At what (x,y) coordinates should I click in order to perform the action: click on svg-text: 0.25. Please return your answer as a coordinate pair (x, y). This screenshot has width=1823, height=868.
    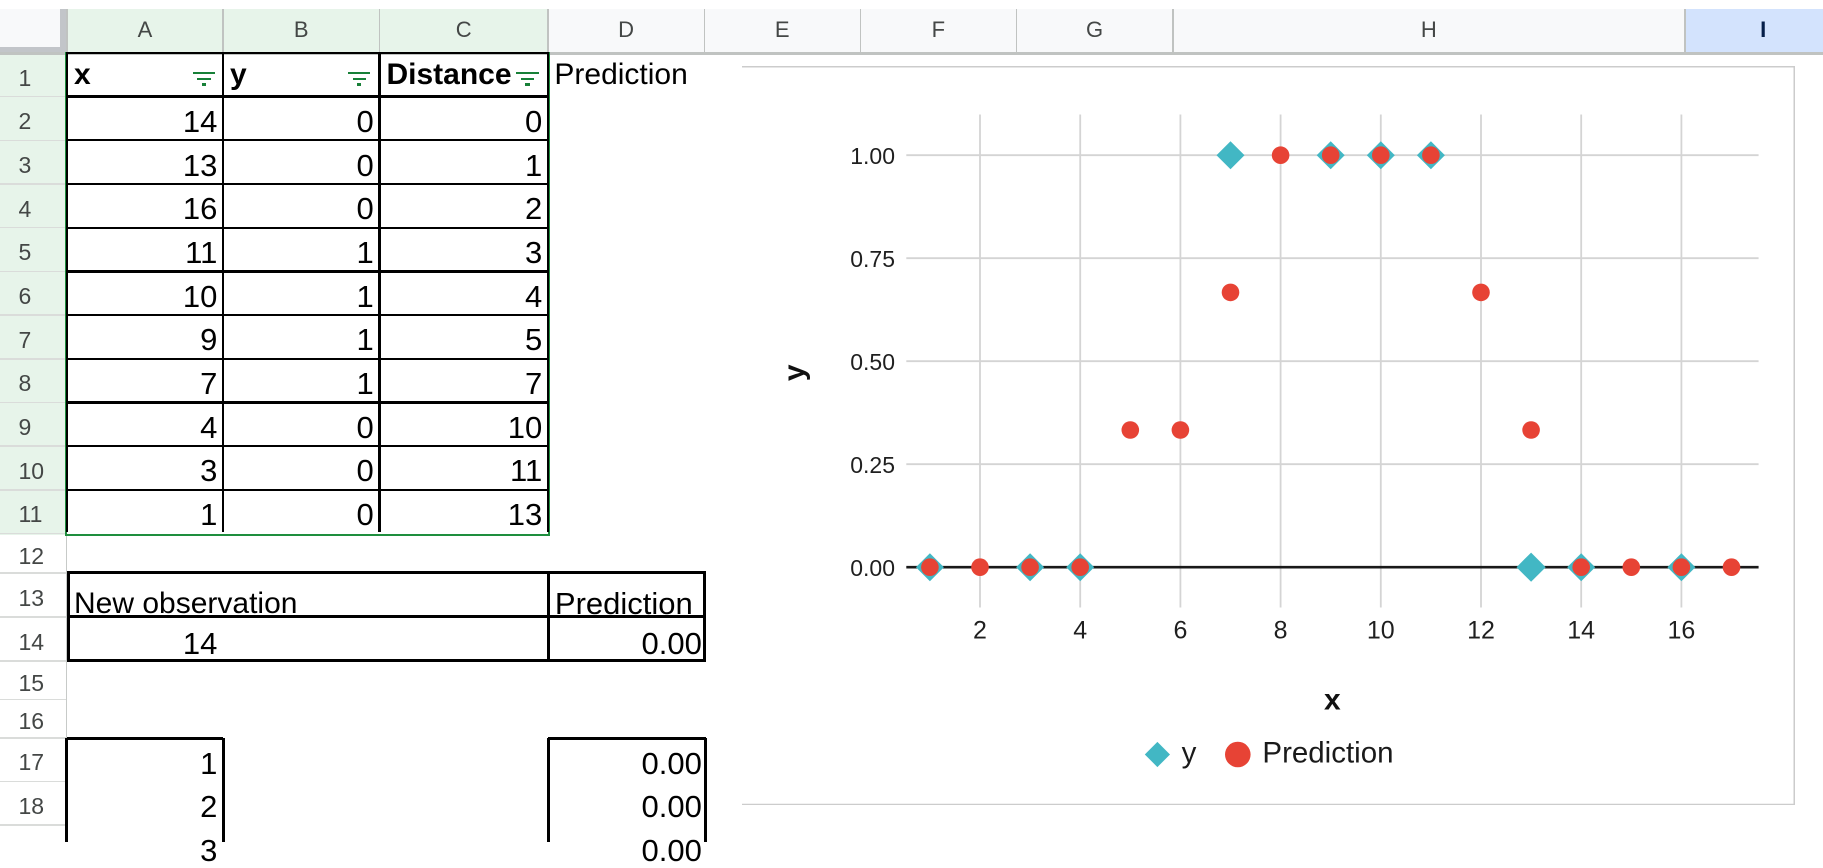
    Looking at the image, I should click on (872, 464).